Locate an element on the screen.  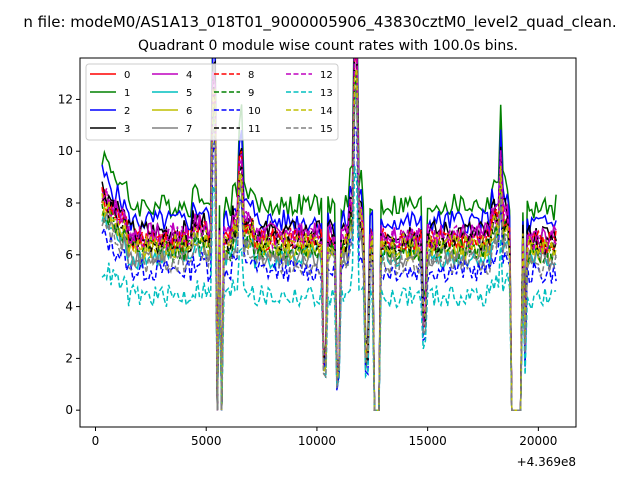
x-tick-label: 20000 is located at coordinates (538, 441).